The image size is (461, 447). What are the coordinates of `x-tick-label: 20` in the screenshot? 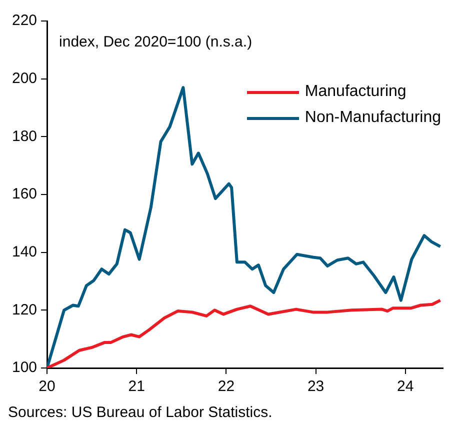 It's located at (47, 387).